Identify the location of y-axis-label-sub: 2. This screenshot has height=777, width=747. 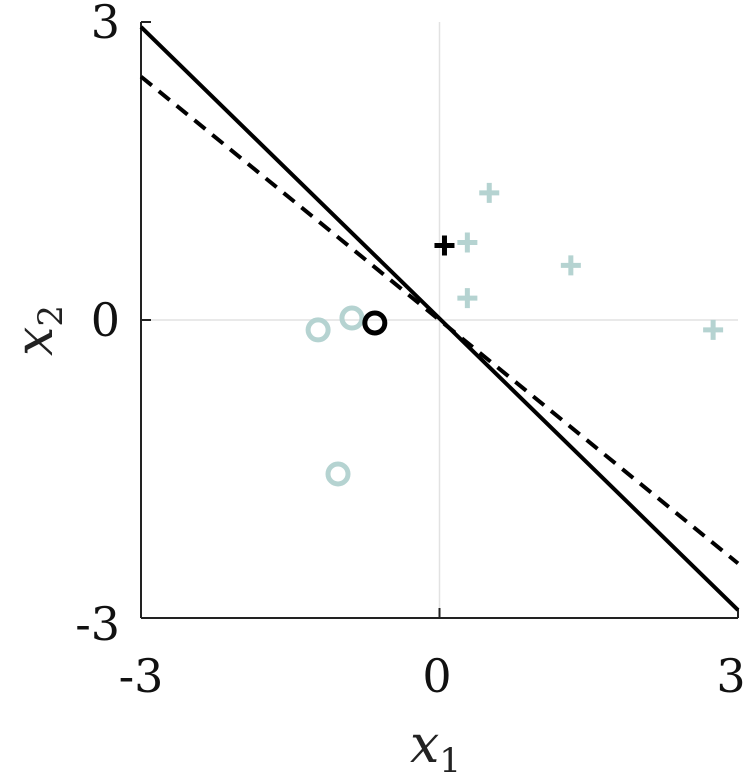
(51, 316).